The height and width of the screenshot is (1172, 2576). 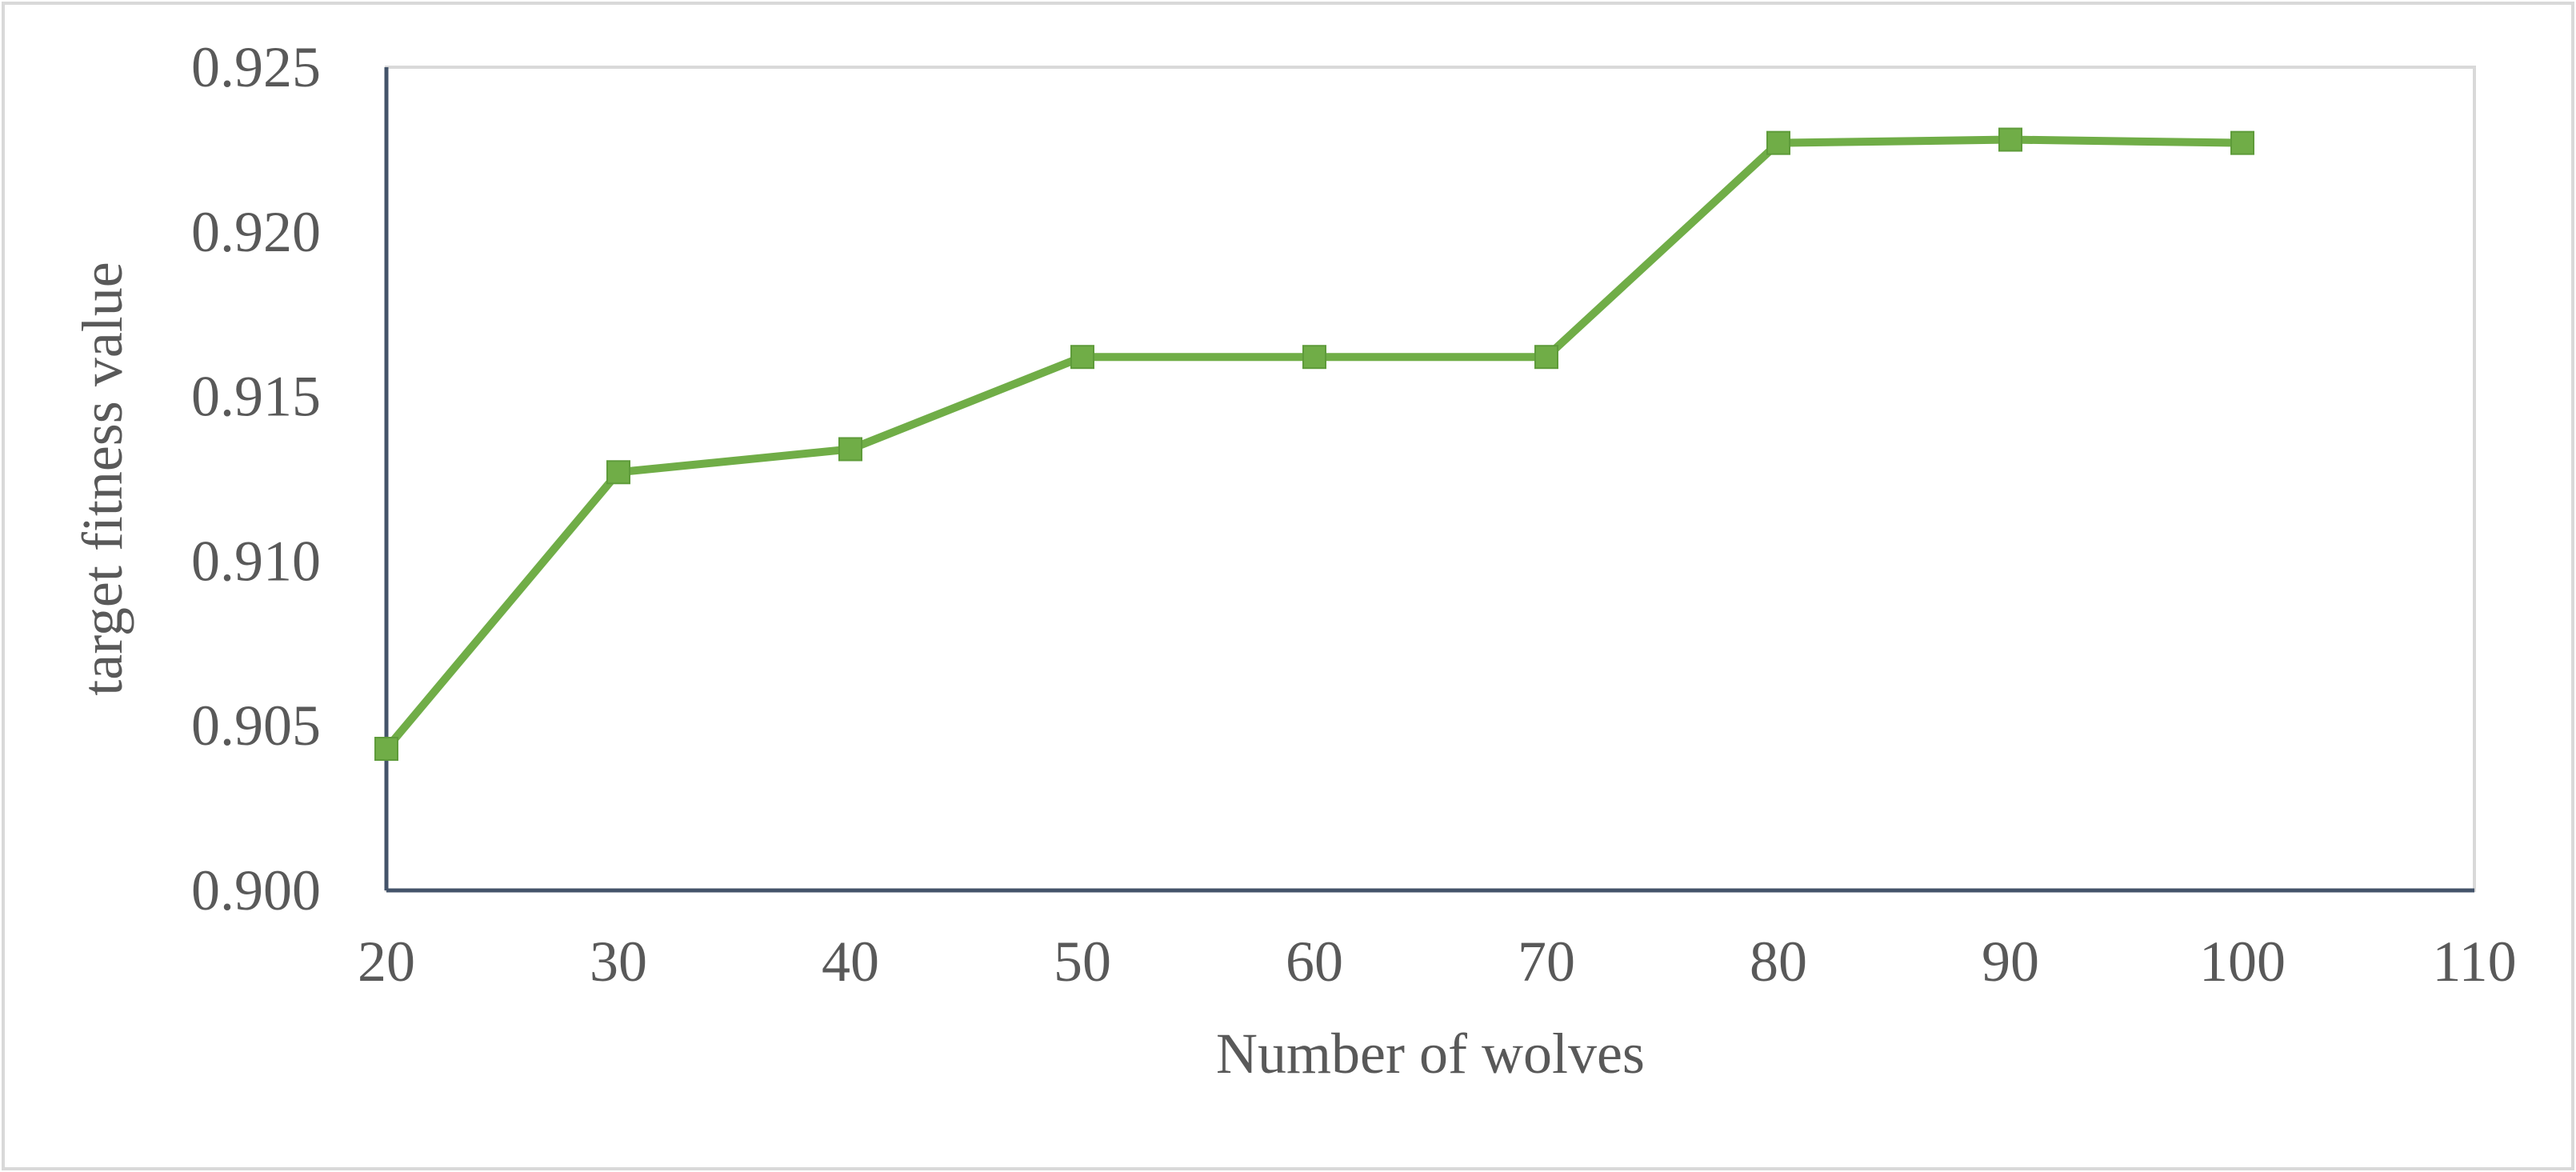 I want to click on x-tick-label: 50, so click(x=1082, y=962).